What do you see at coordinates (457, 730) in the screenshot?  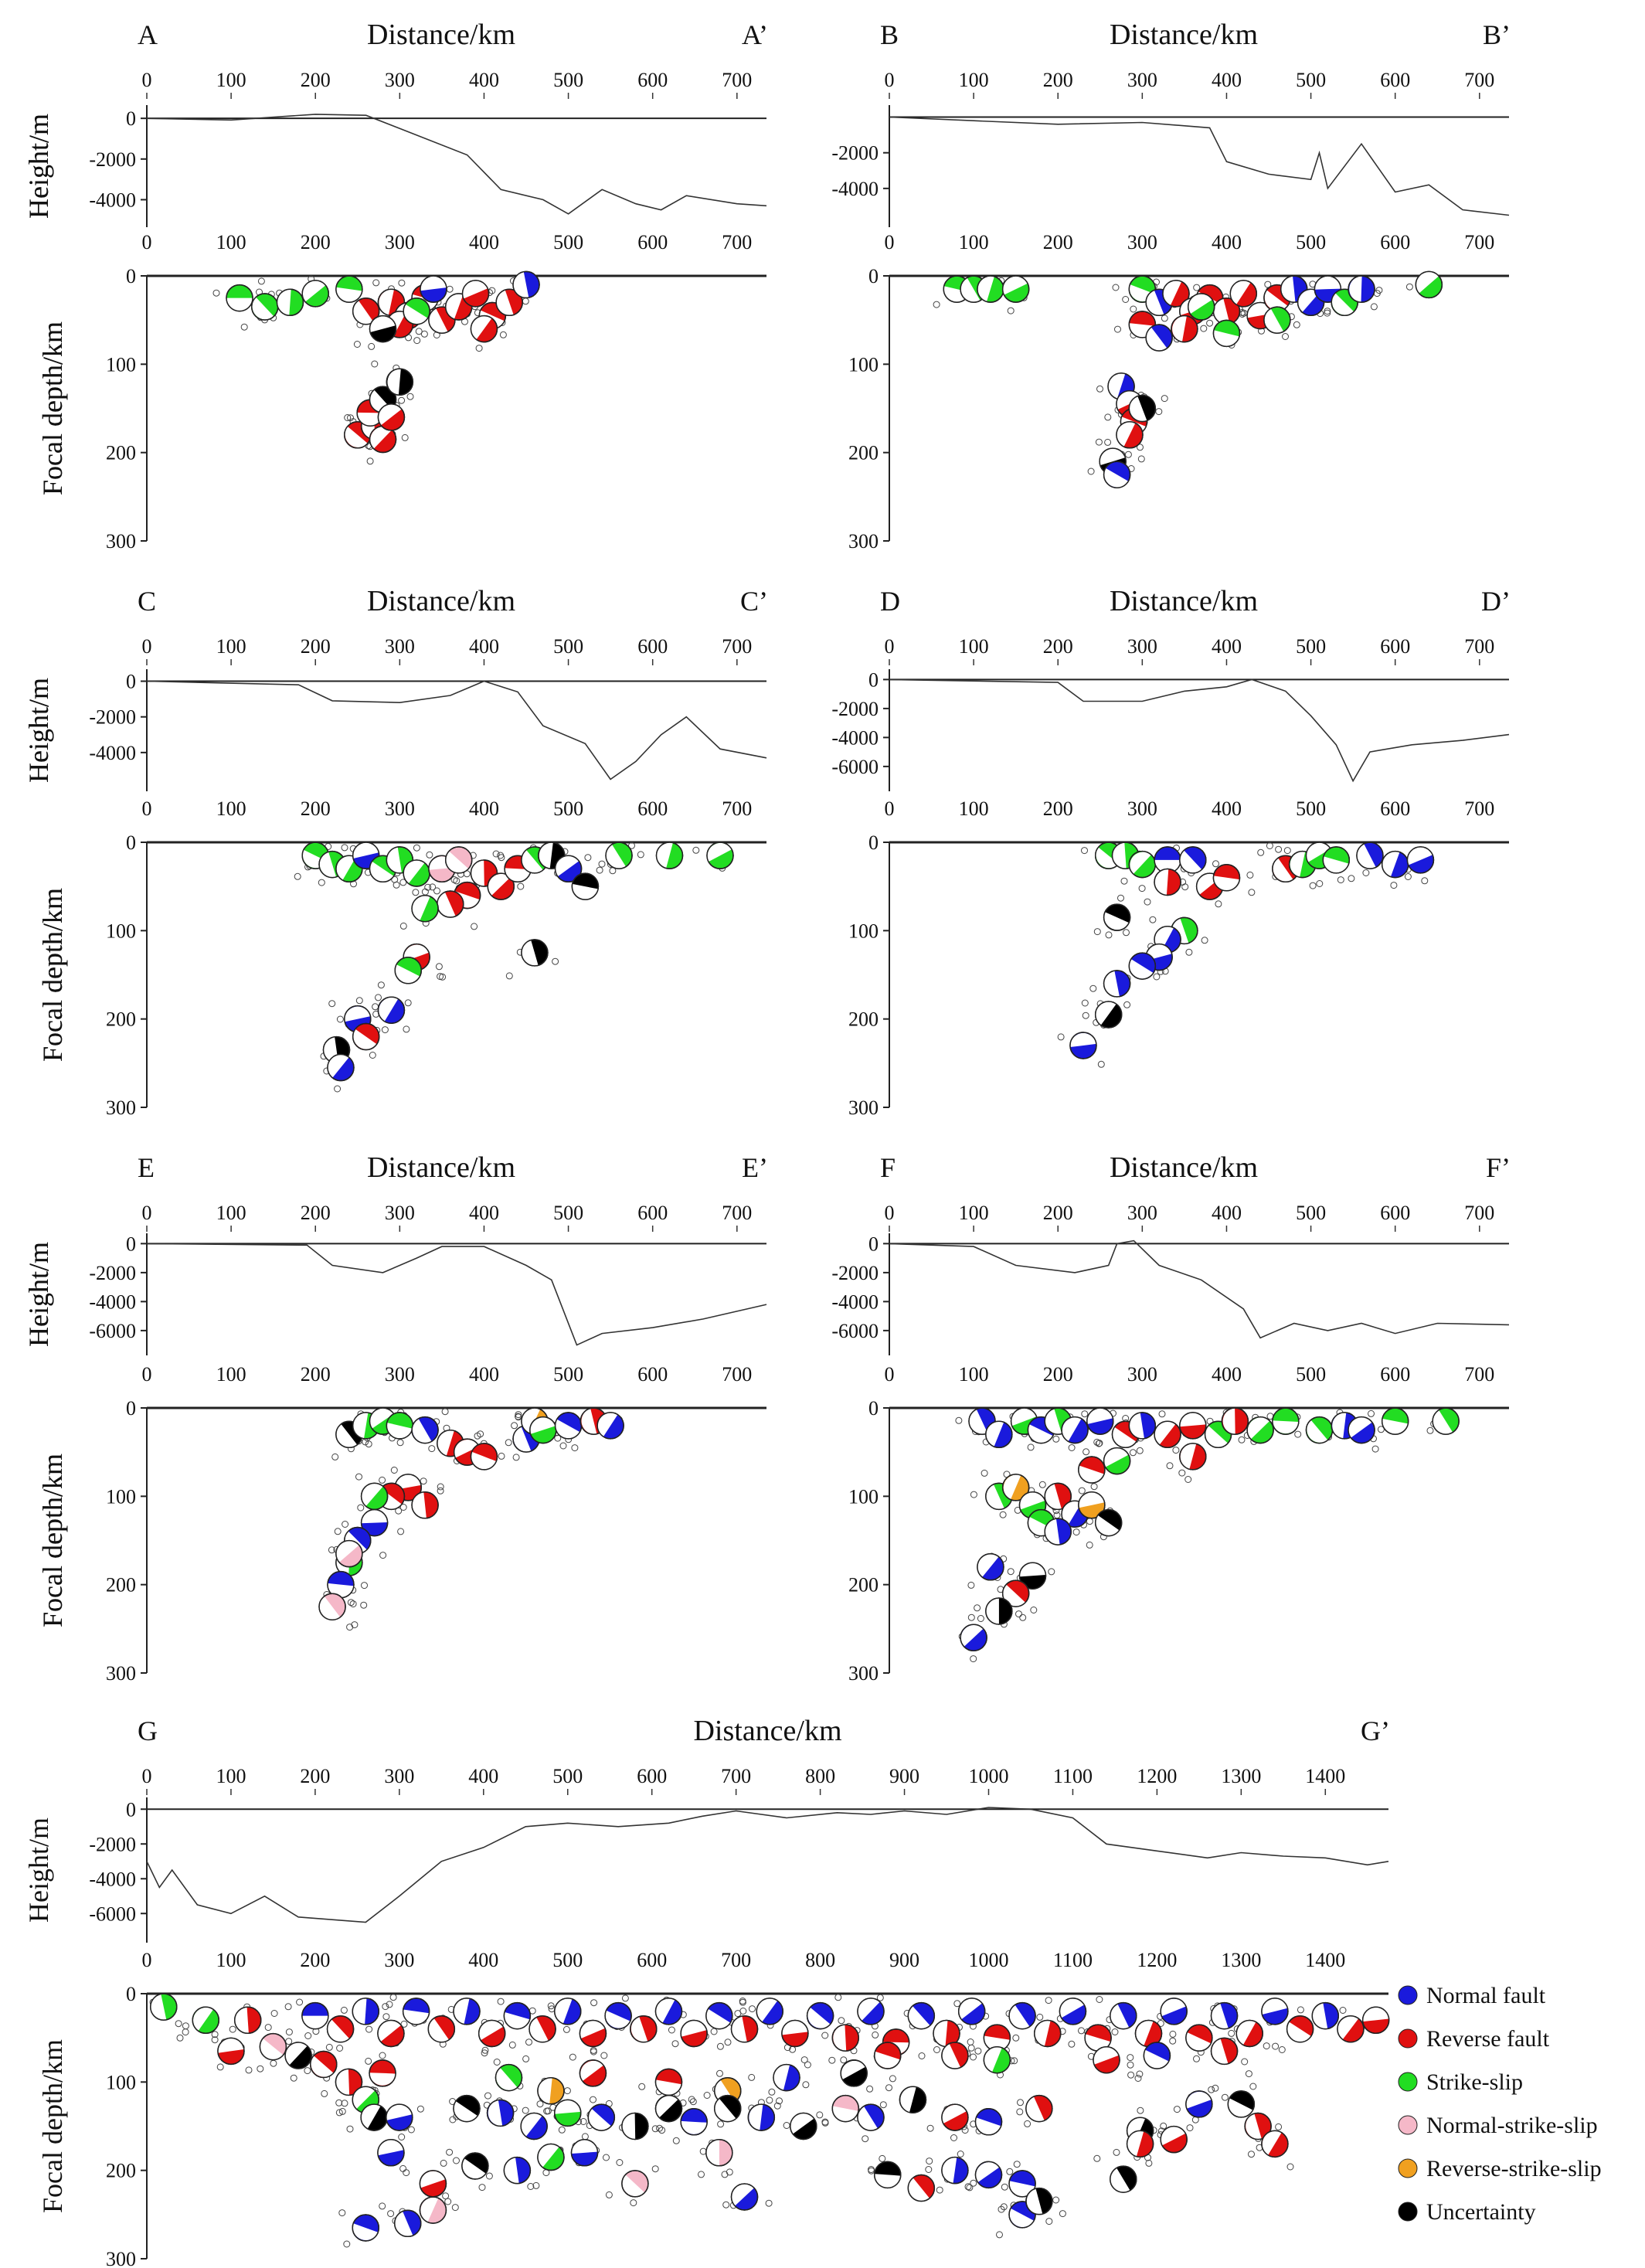 I see `topography-line` at bounding box center [457, 730].